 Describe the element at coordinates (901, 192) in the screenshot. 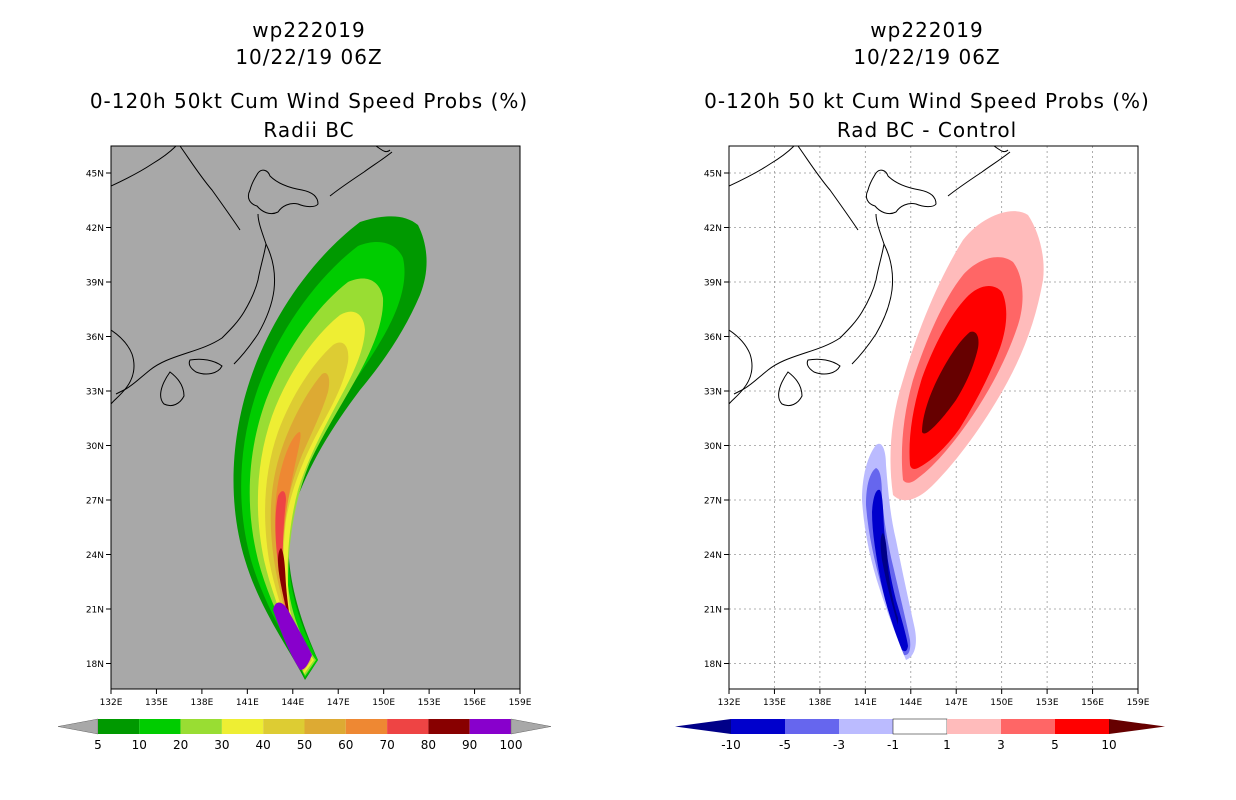

I see `hokkaido-coast-r` at that location.